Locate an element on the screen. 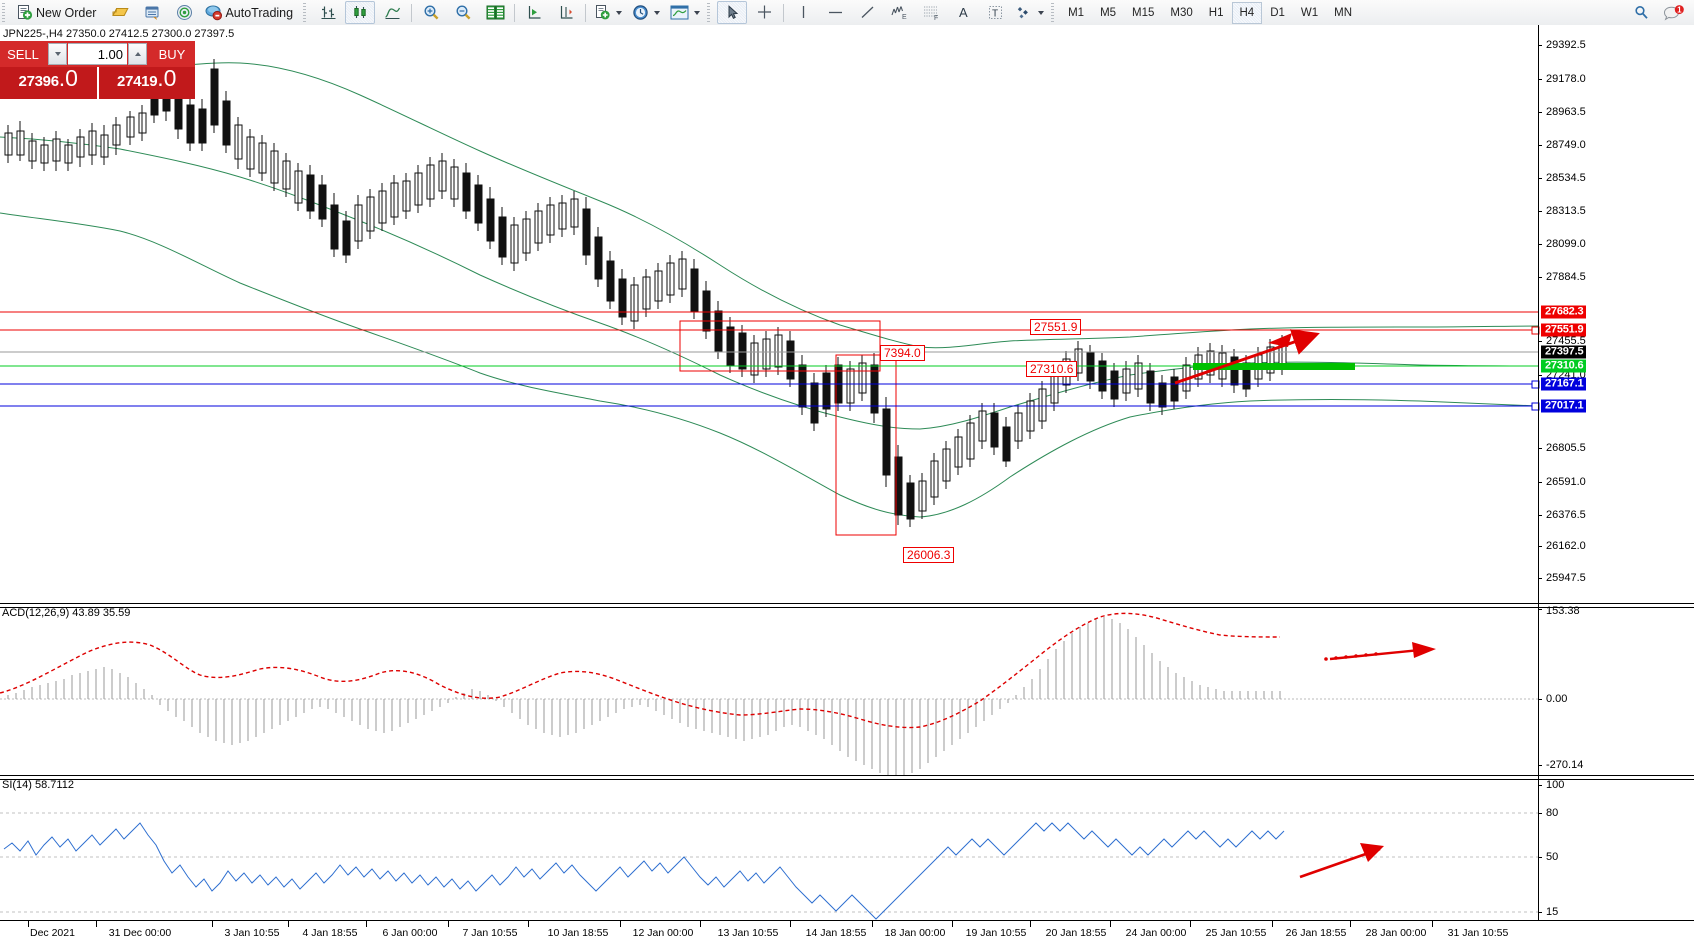 This screenshot has width=1694, height=943. price-tick-label: 27884.5 is located at coordinates (1566, 277).